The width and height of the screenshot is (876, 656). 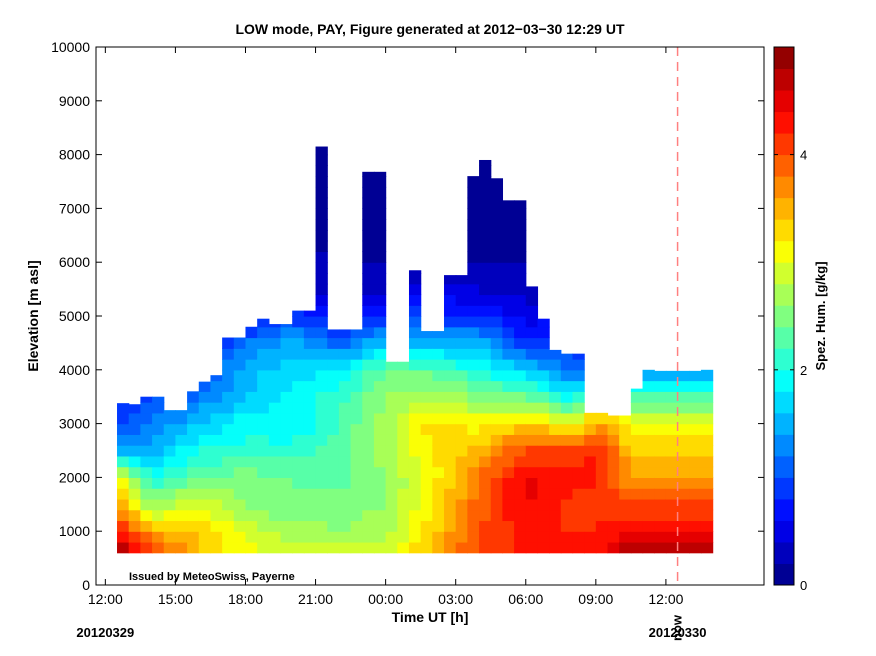 What do you see at coordinates (455, 599) in the screenshot?
I see `x-tick-label: 03:00` at bounding box center [455, 599].